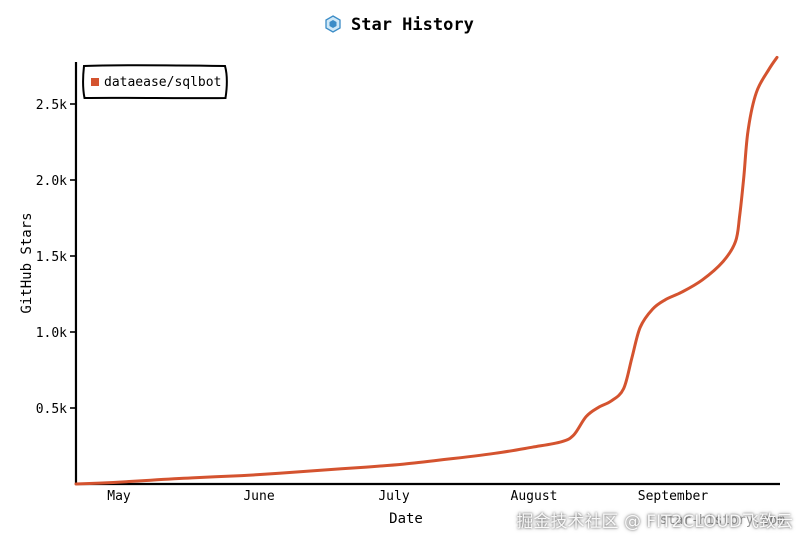  I want to click on x-tick-label: July, so click(393, 496).